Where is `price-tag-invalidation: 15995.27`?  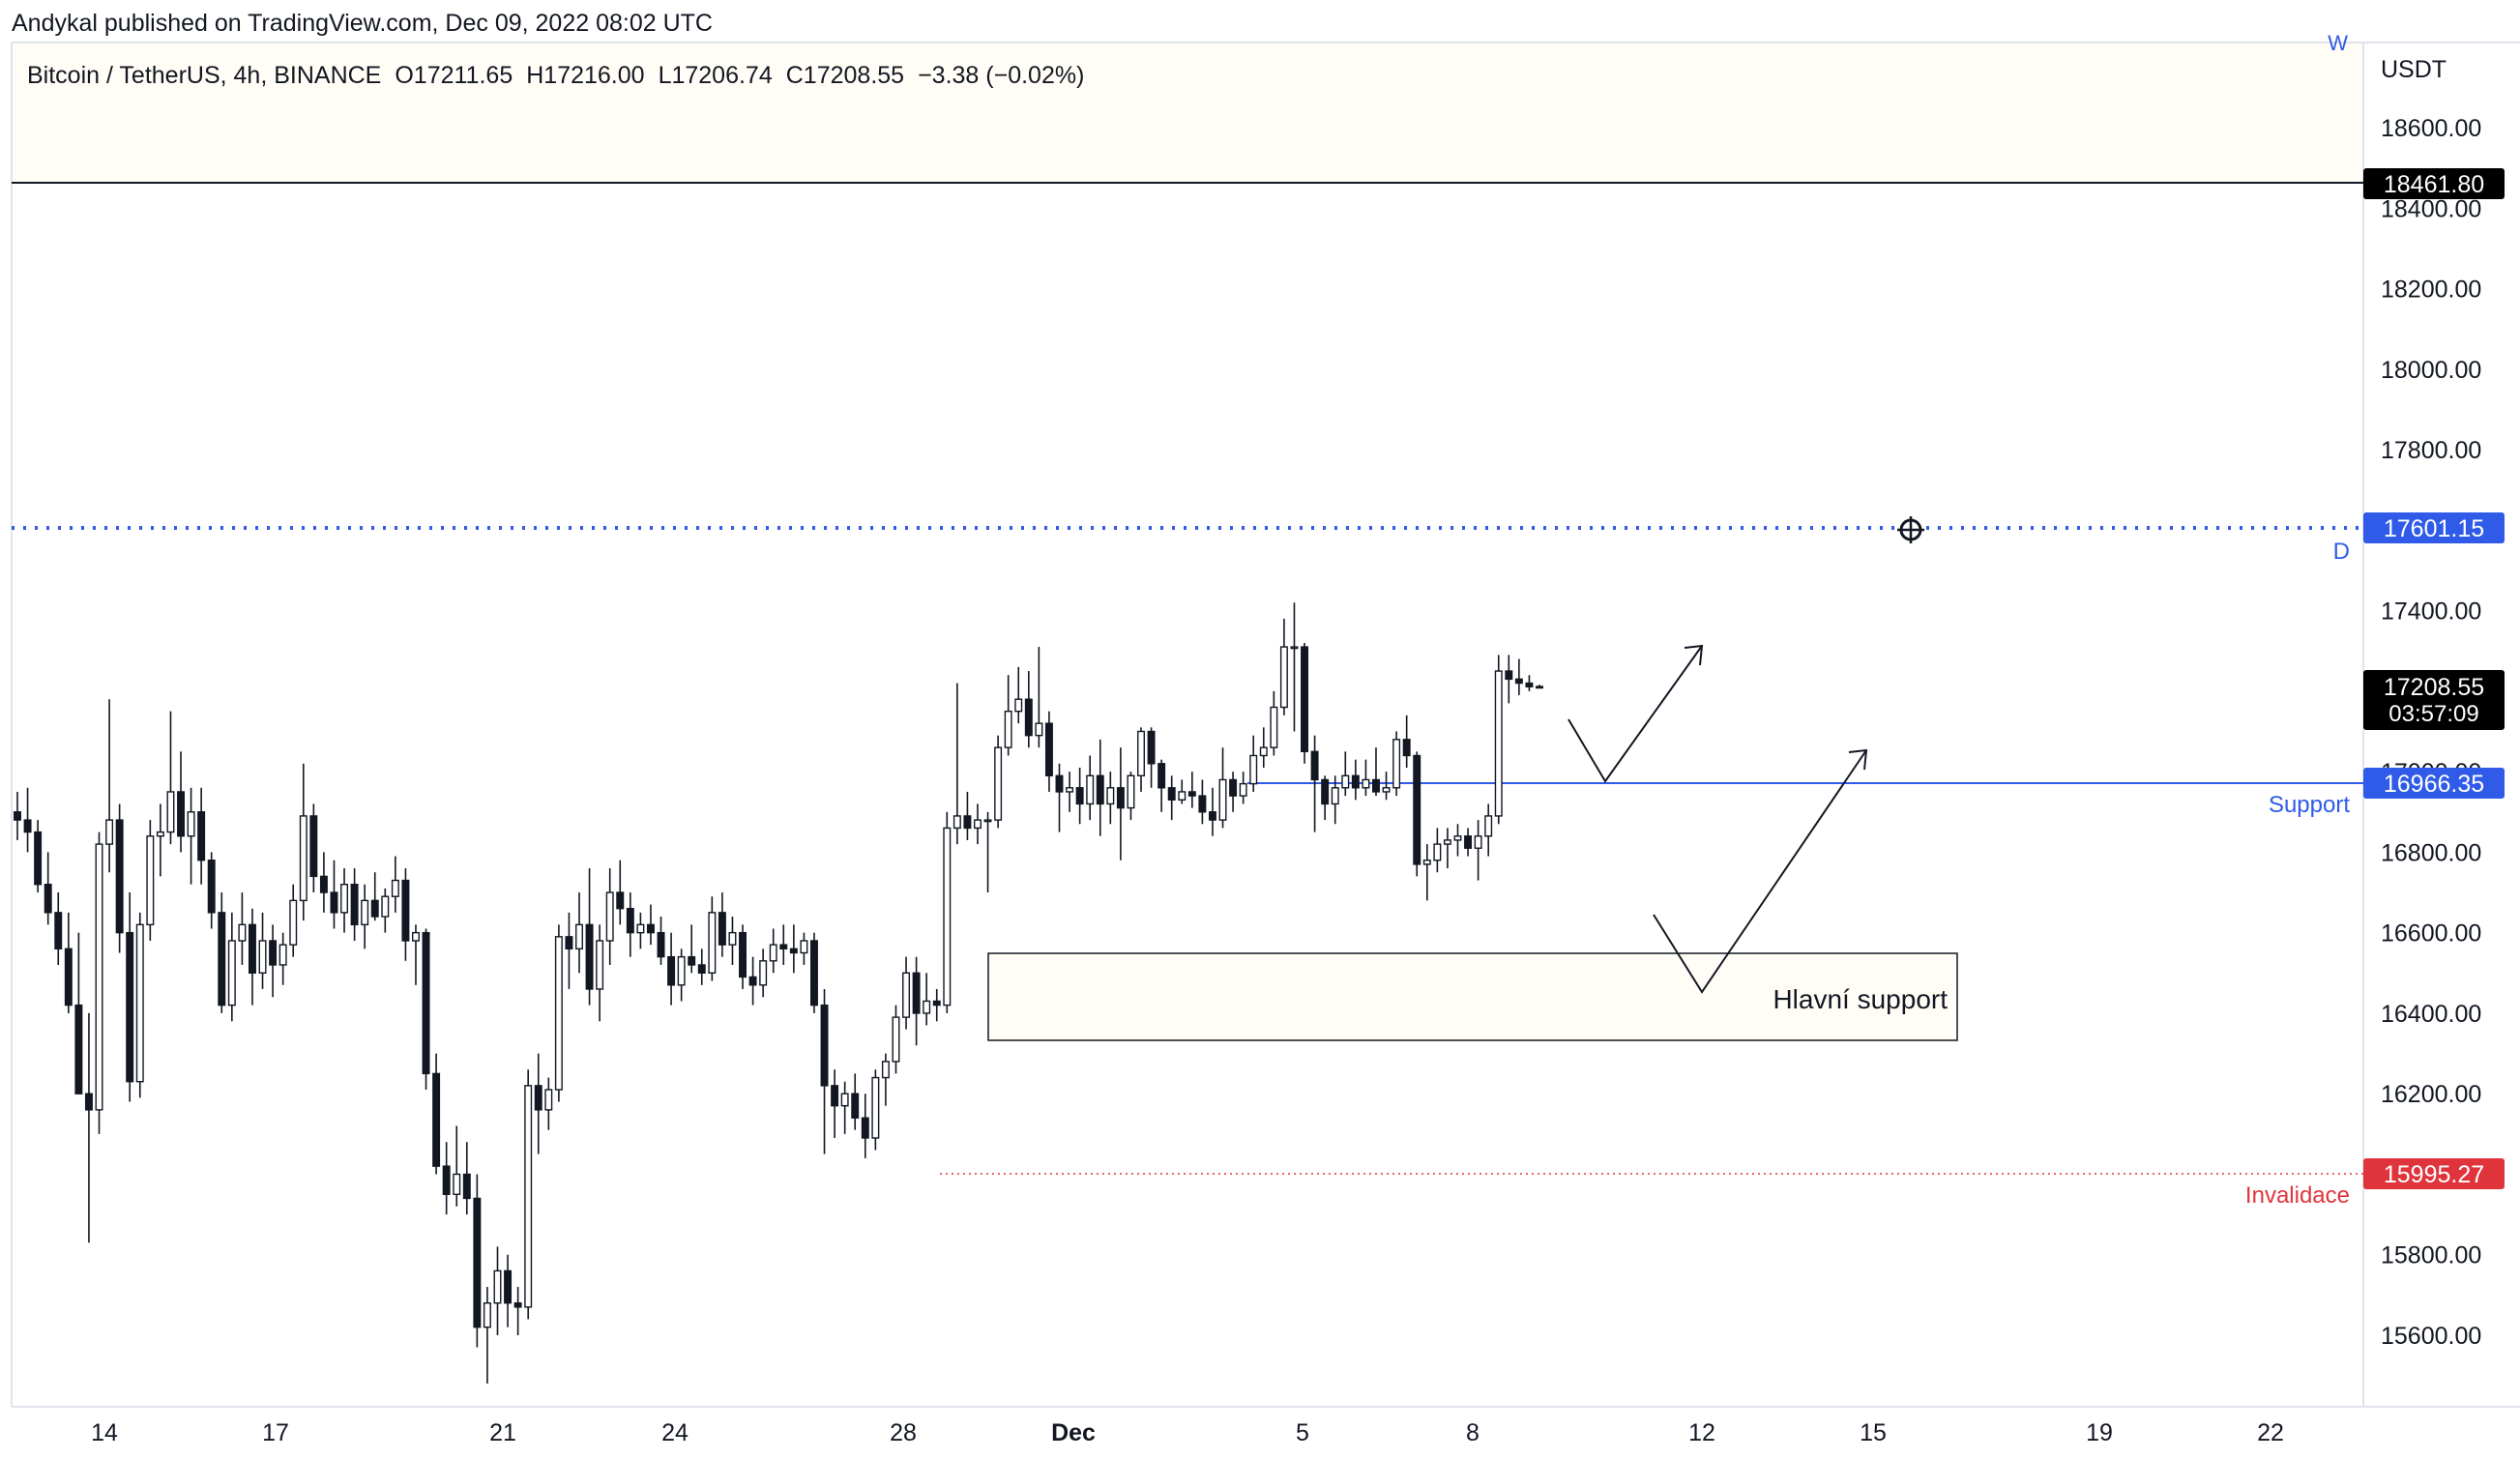
price-tag-invalidation: 15995.27 is located at coordinates (2434, 1173).